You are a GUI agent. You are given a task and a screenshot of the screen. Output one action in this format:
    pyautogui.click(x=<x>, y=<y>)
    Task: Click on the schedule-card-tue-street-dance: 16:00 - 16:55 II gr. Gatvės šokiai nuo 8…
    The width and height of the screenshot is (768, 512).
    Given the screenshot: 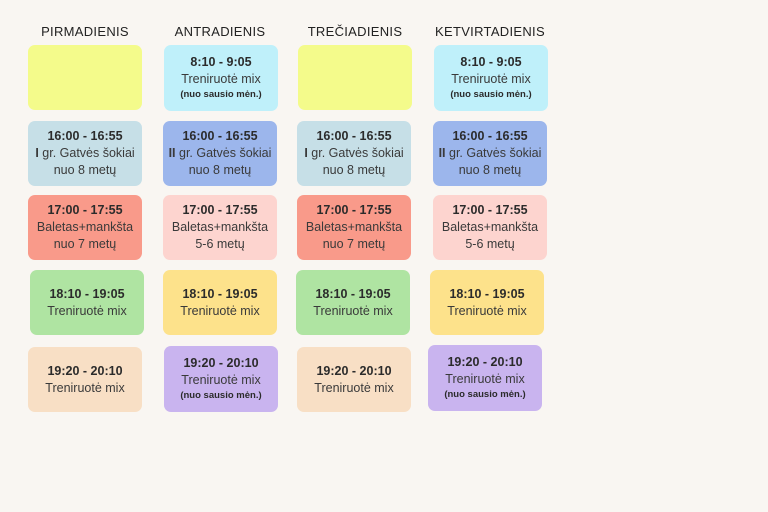 What is the action you would take?
    pyautogui.click(x=220, y=153)
    